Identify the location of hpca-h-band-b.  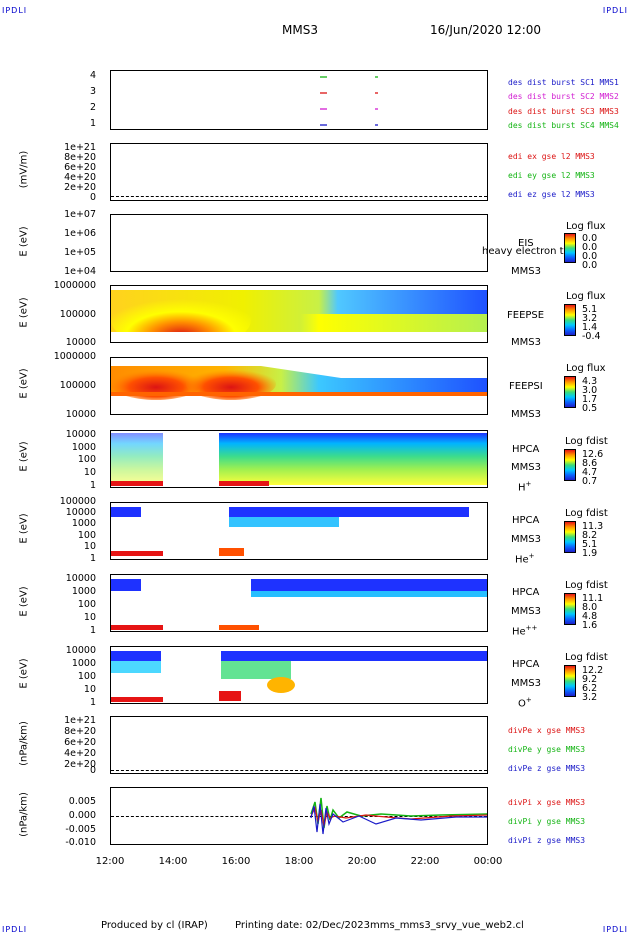
(244, 483).